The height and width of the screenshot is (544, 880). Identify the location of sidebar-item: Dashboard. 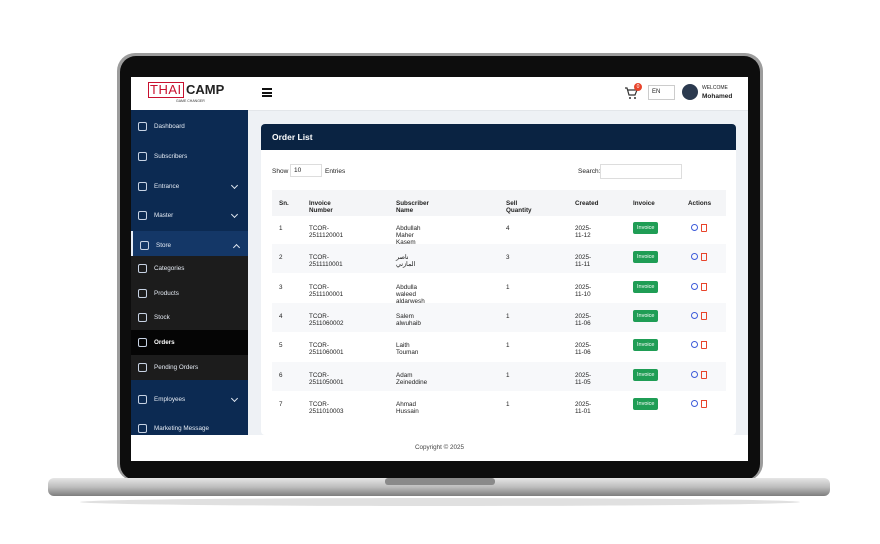
(189, 127).